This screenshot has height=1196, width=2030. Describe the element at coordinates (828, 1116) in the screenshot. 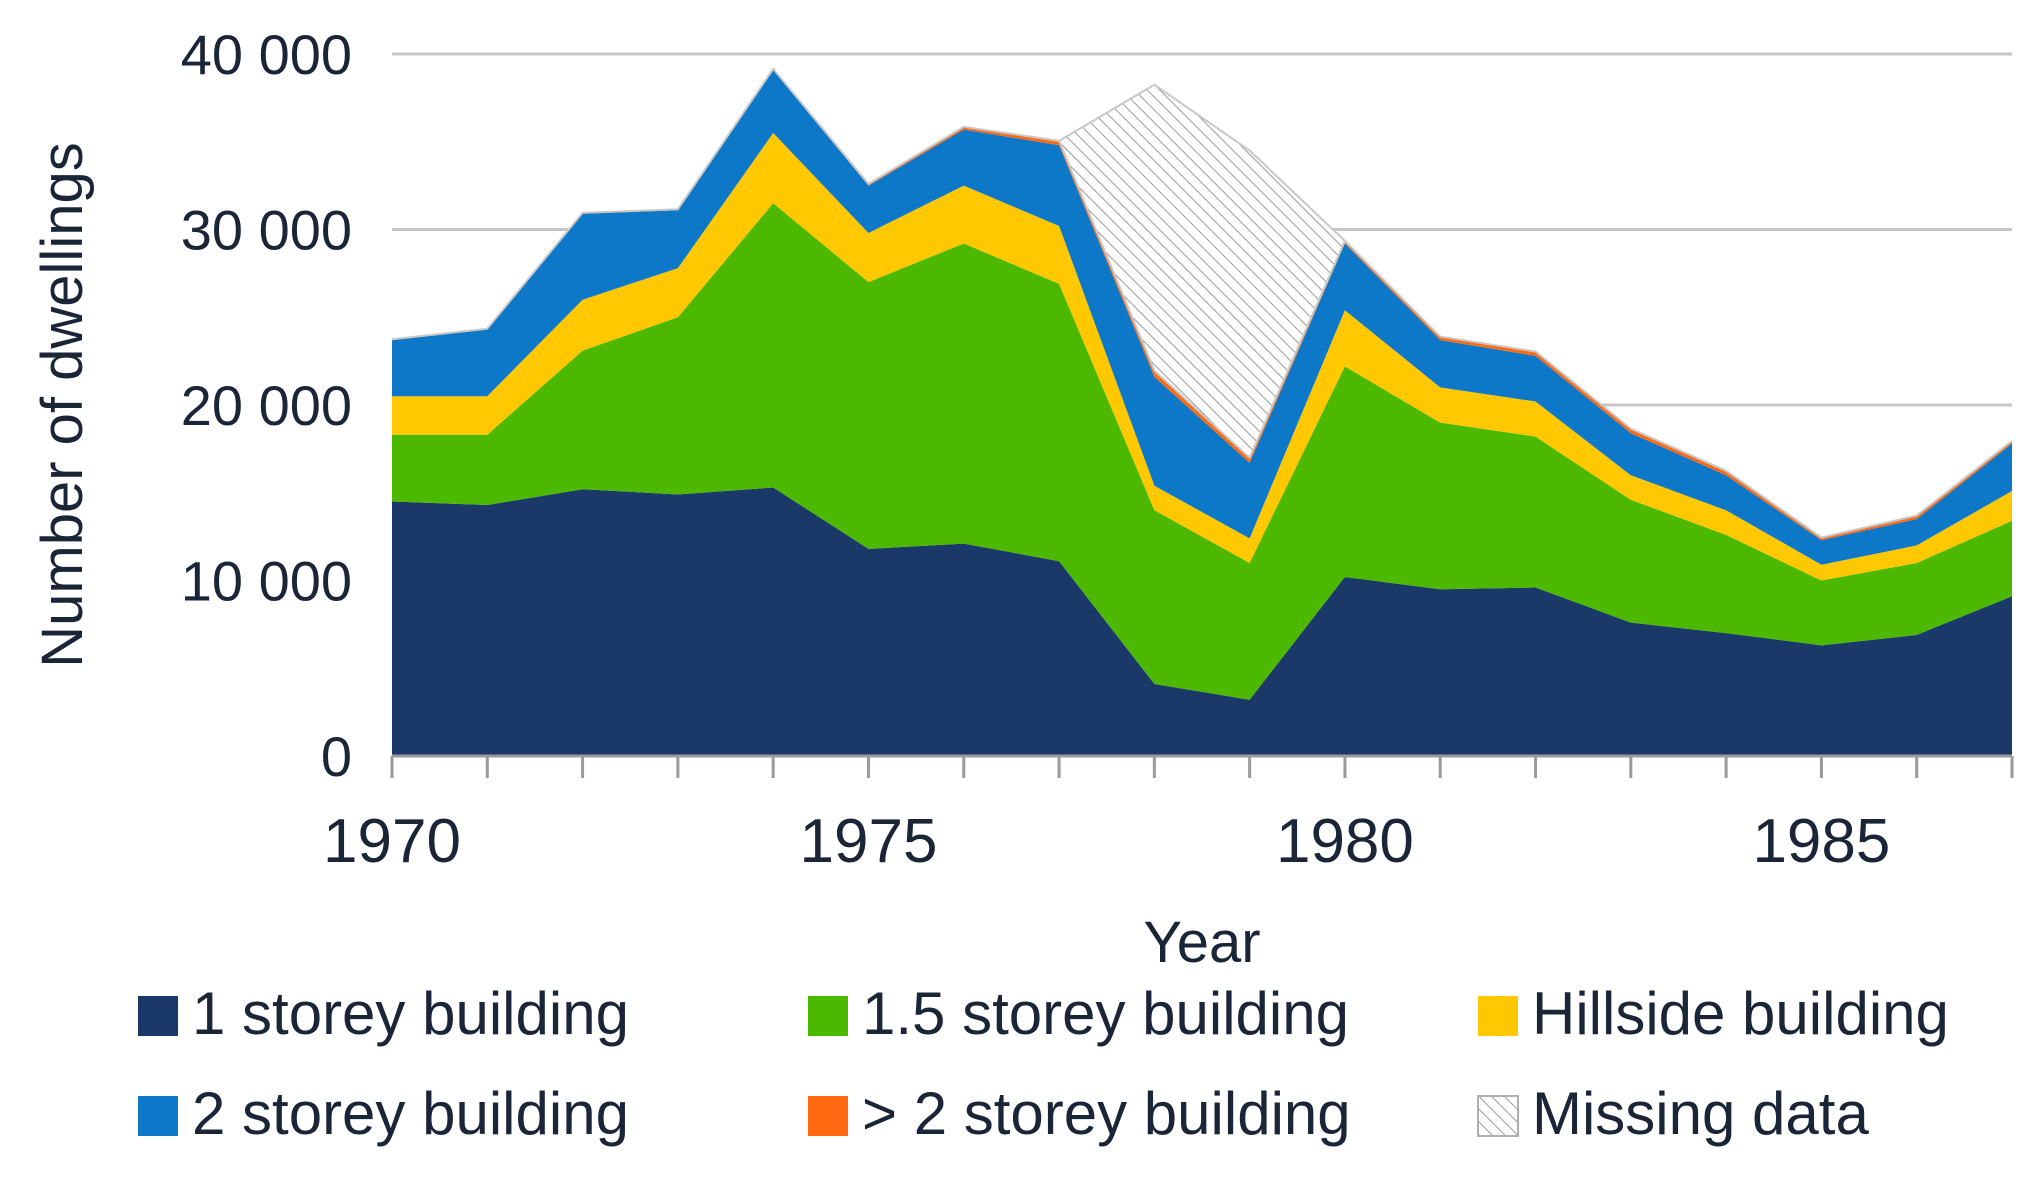

I see `legend-swatch-over-2-storey-building` at that location.